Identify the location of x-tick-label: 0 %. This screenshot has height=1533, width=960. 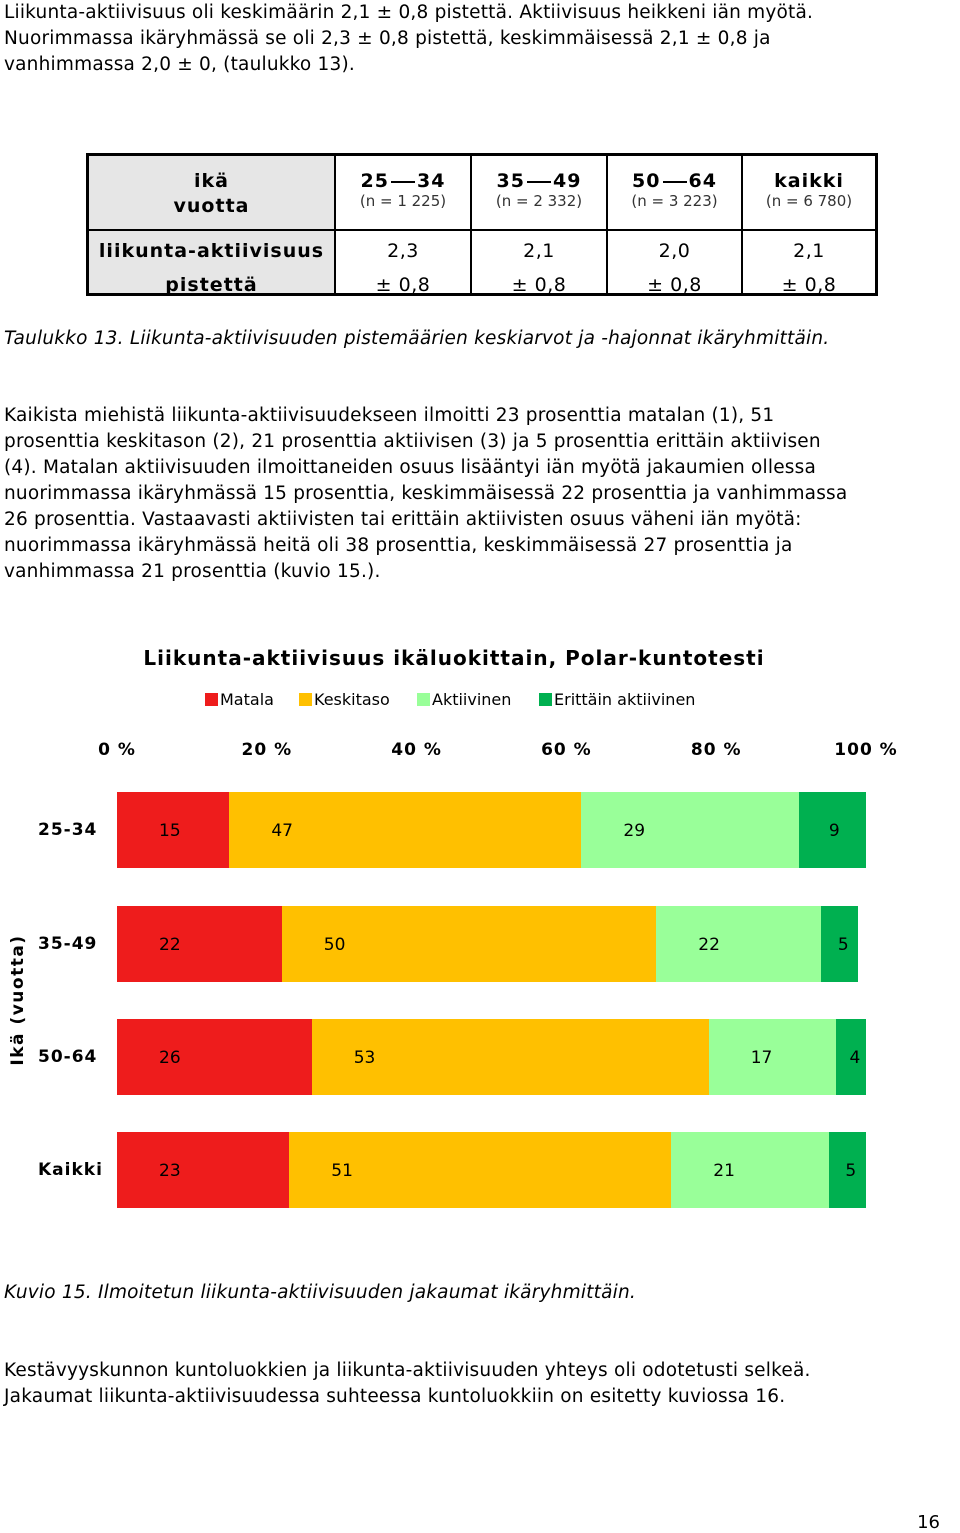
(117, 750).